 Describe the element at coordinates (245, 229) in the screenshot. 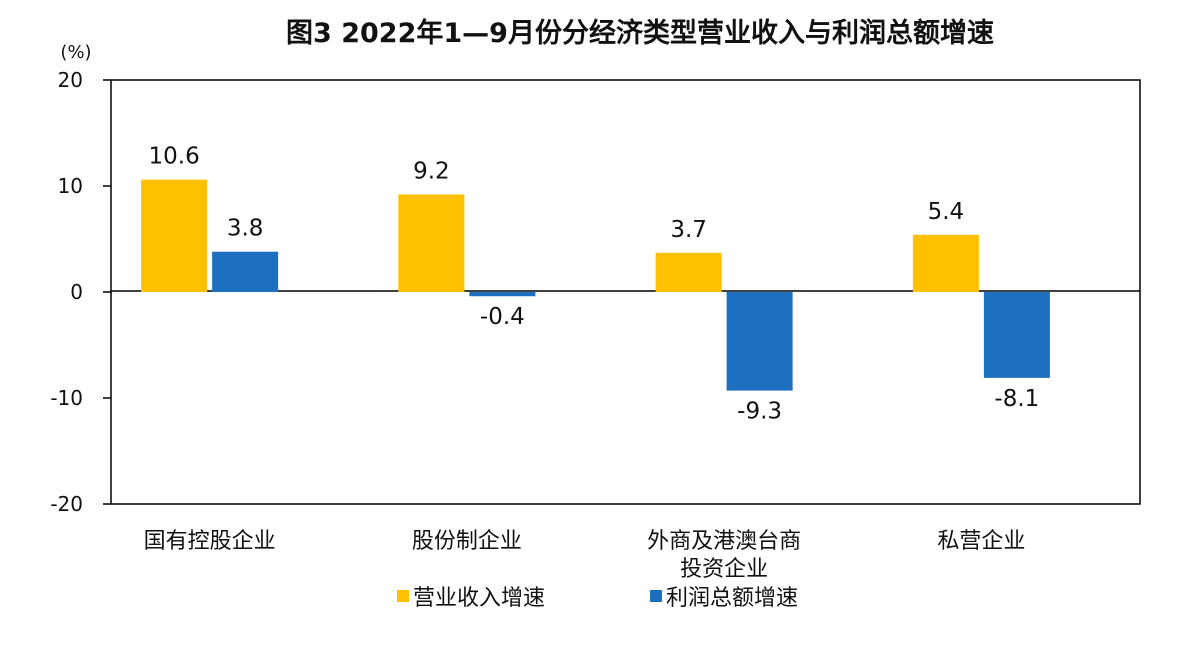

I see `data-label: 3.8` at that location.